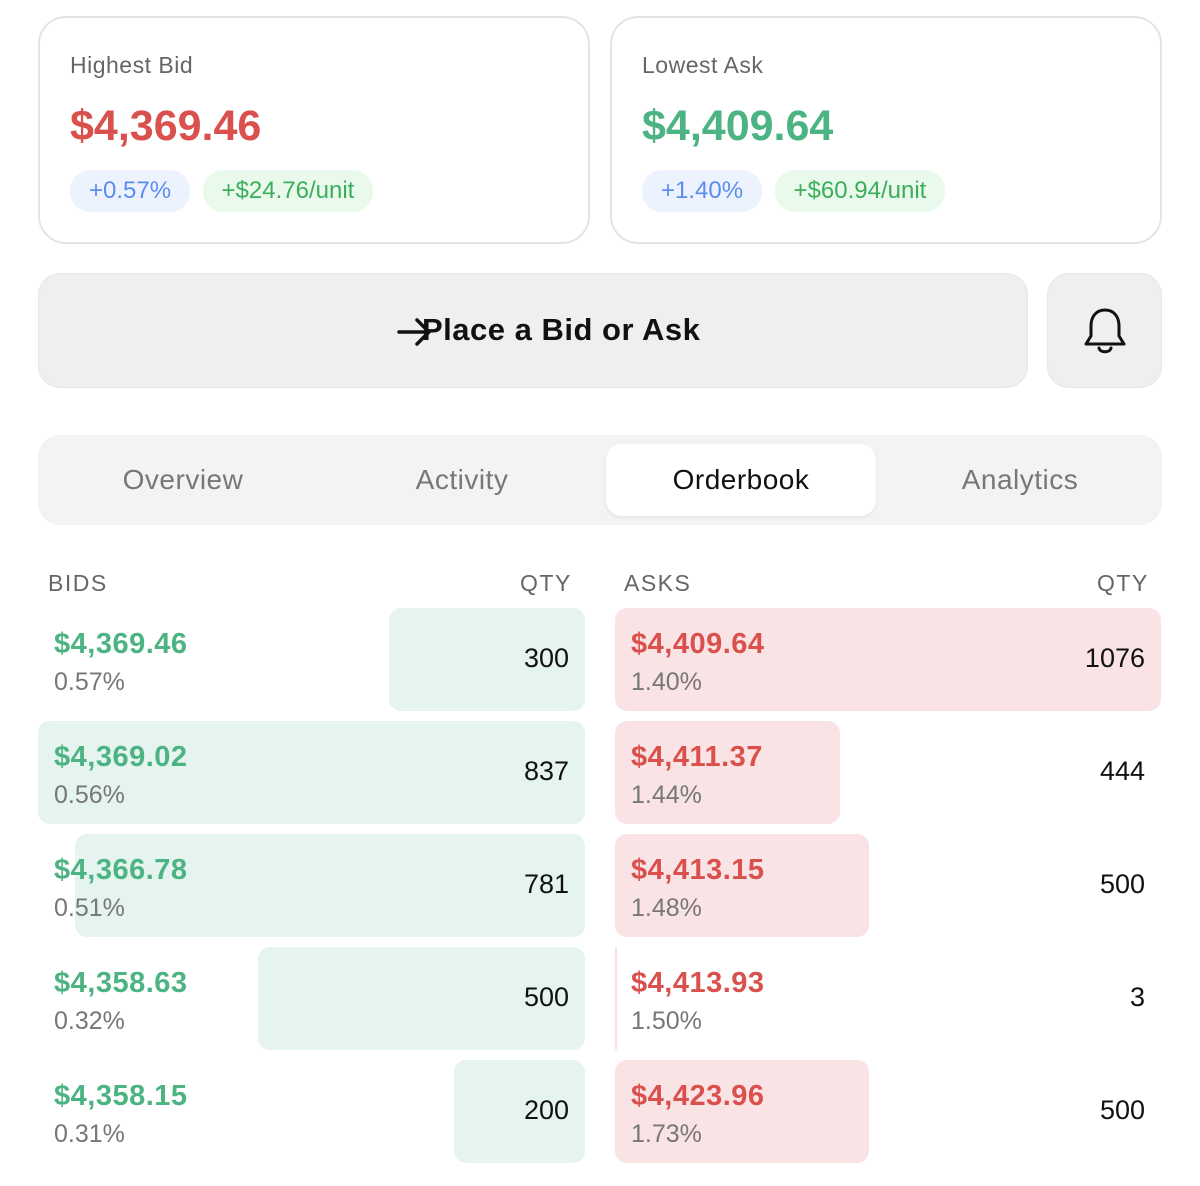 This screenshot has width=1200, height=1186. Describe the element at coordinates (1020, 479) in the screenshot. I see `tab: Analytics` at that location.